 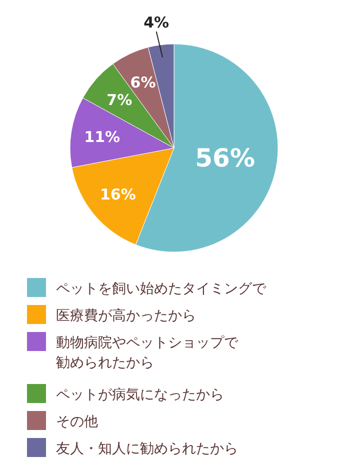 I want to click on data-label: 6%, so click(x=143, y=82).